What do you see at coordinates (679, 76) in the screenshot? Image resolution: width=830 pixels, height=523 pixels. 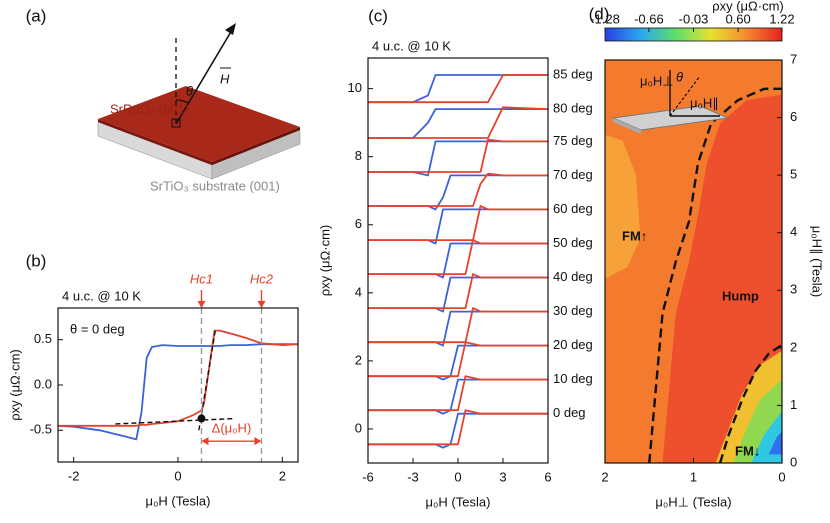 I see `inset-label: θ` at bounding box center [679, 76].